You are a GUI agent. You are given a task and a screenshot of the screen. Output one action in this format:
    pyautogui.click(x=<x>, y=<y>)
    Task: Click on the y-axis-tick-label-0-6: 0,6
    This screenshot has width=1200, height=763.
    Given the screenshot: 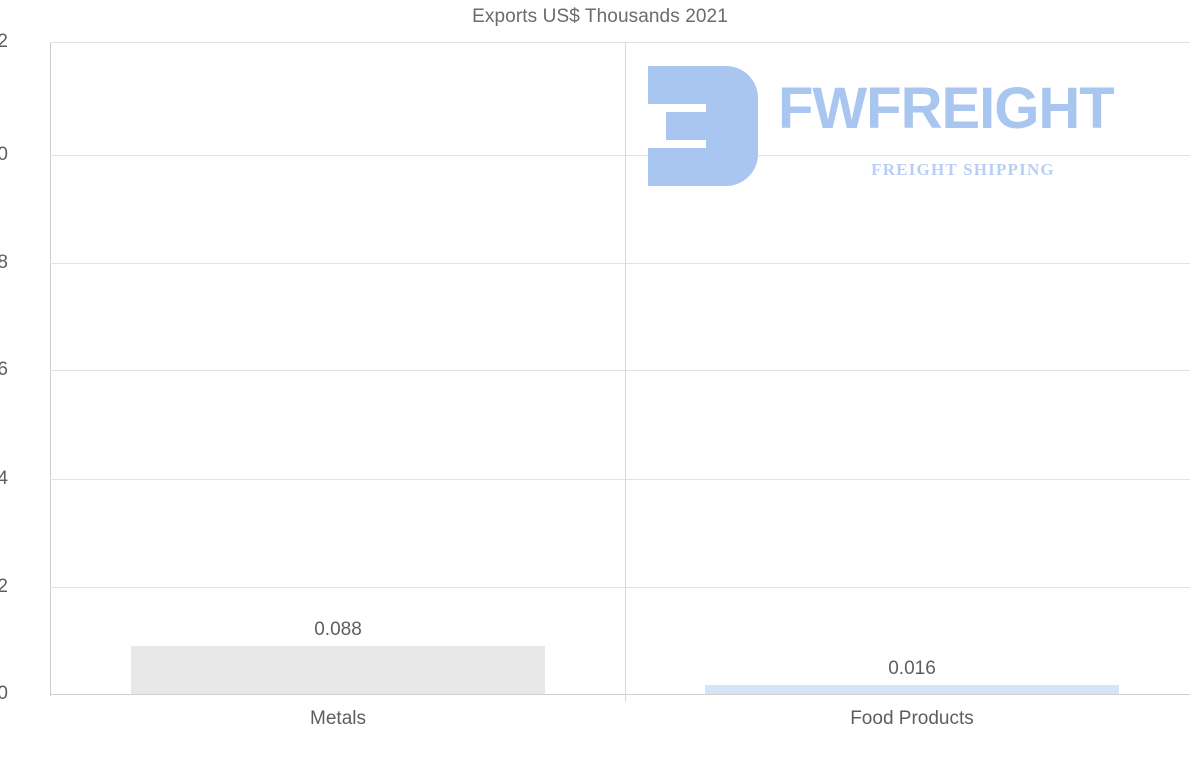 What is the action you would take?
    pyautogui.click(x=4, y=369)
    